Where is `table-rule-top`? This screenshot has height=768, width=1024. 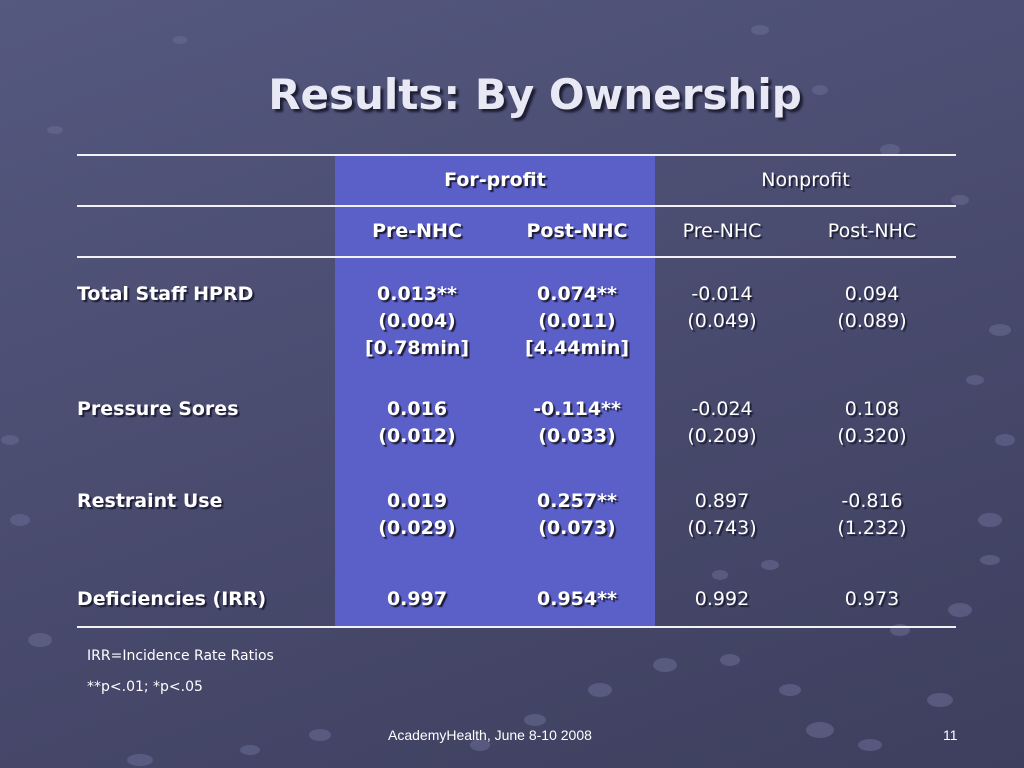
table-rule-top is located at coordinates (516, 155).